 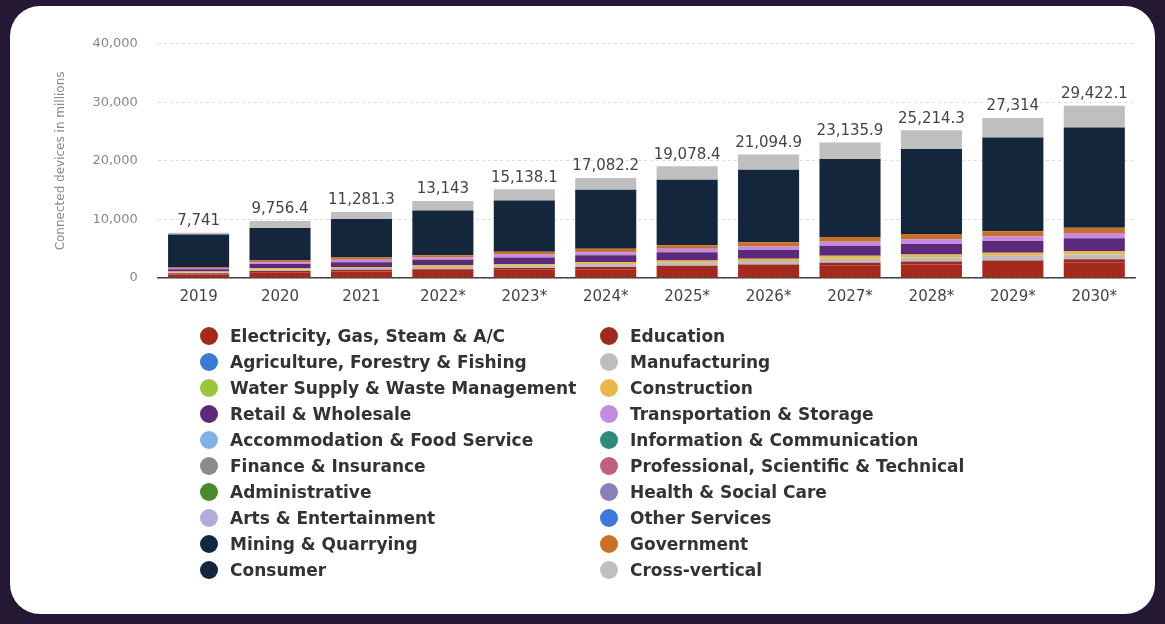 I want to click on legend-label: Other Services, so click(x=701, y=518).